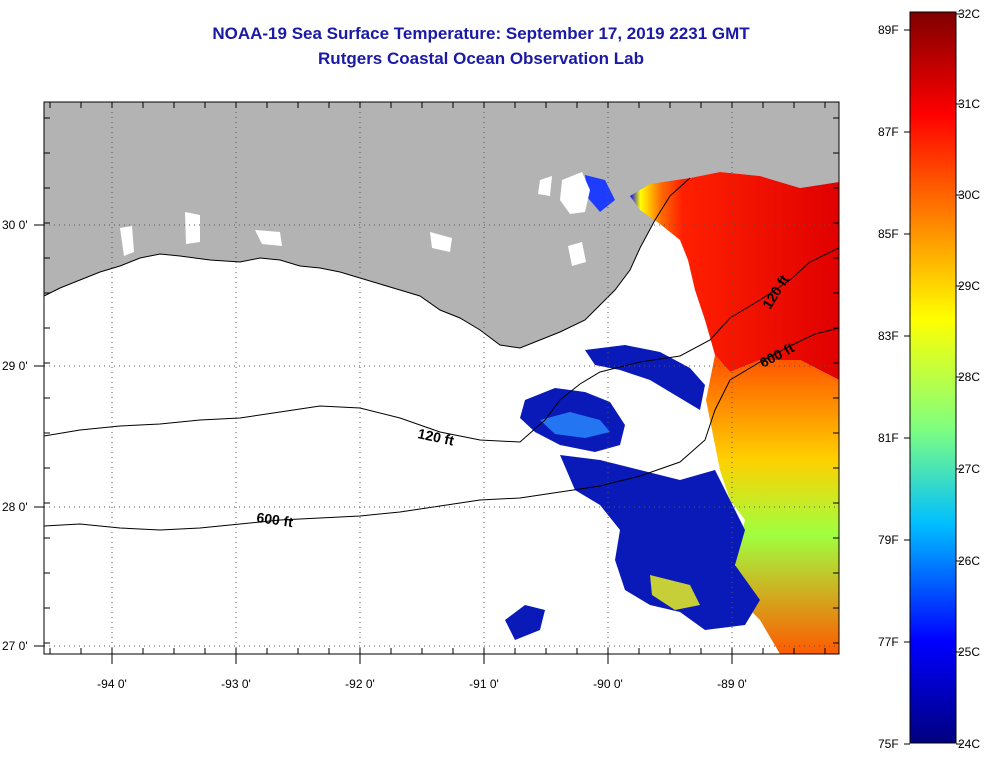  What do you see at coordinates (15, 225) in the screenshot?
I see `lat-label: 30 0'` at bounding box center [15, 225].